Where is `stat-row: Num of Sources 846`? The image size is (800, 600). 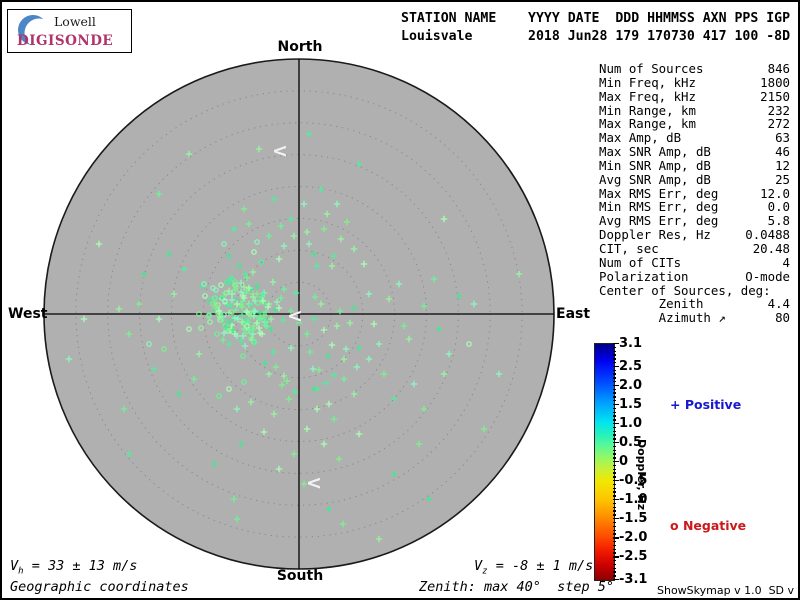
stat-row: Num of Sources 846 is located at coordinates (694, 68).